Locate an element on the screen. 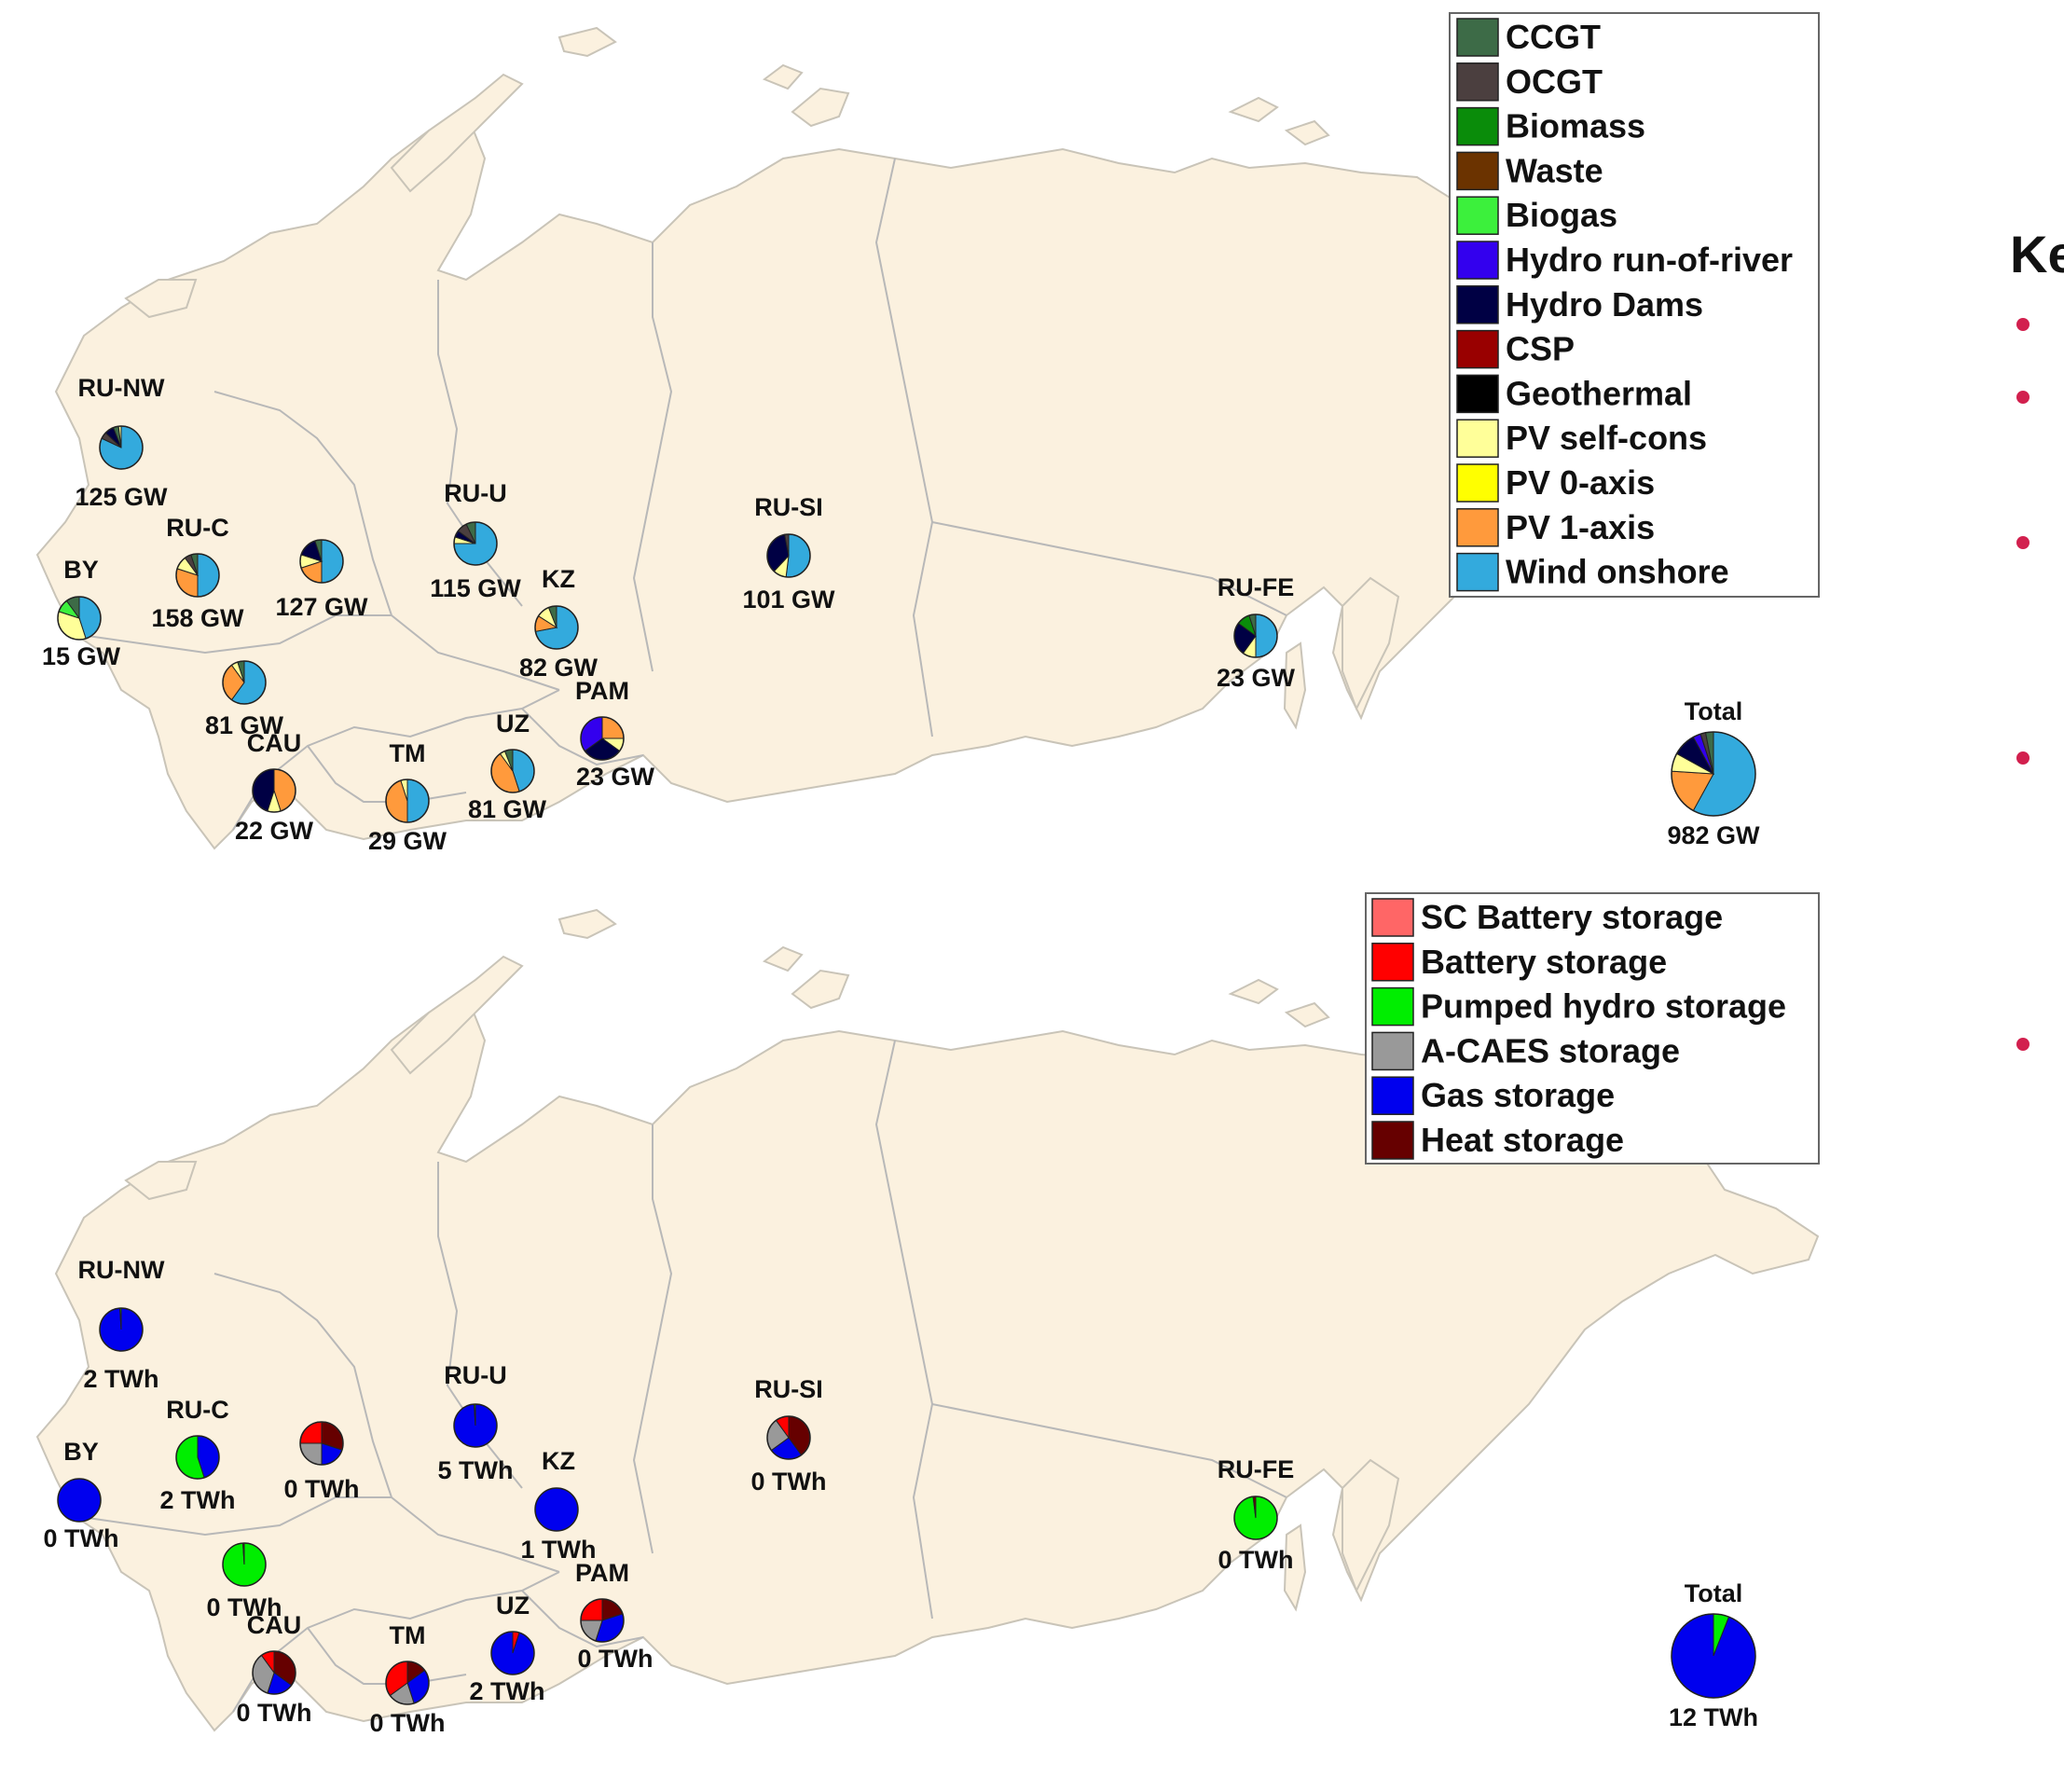  legend-label-pv_0axis: PV 0-axis is located at coordinates (1580, 483).